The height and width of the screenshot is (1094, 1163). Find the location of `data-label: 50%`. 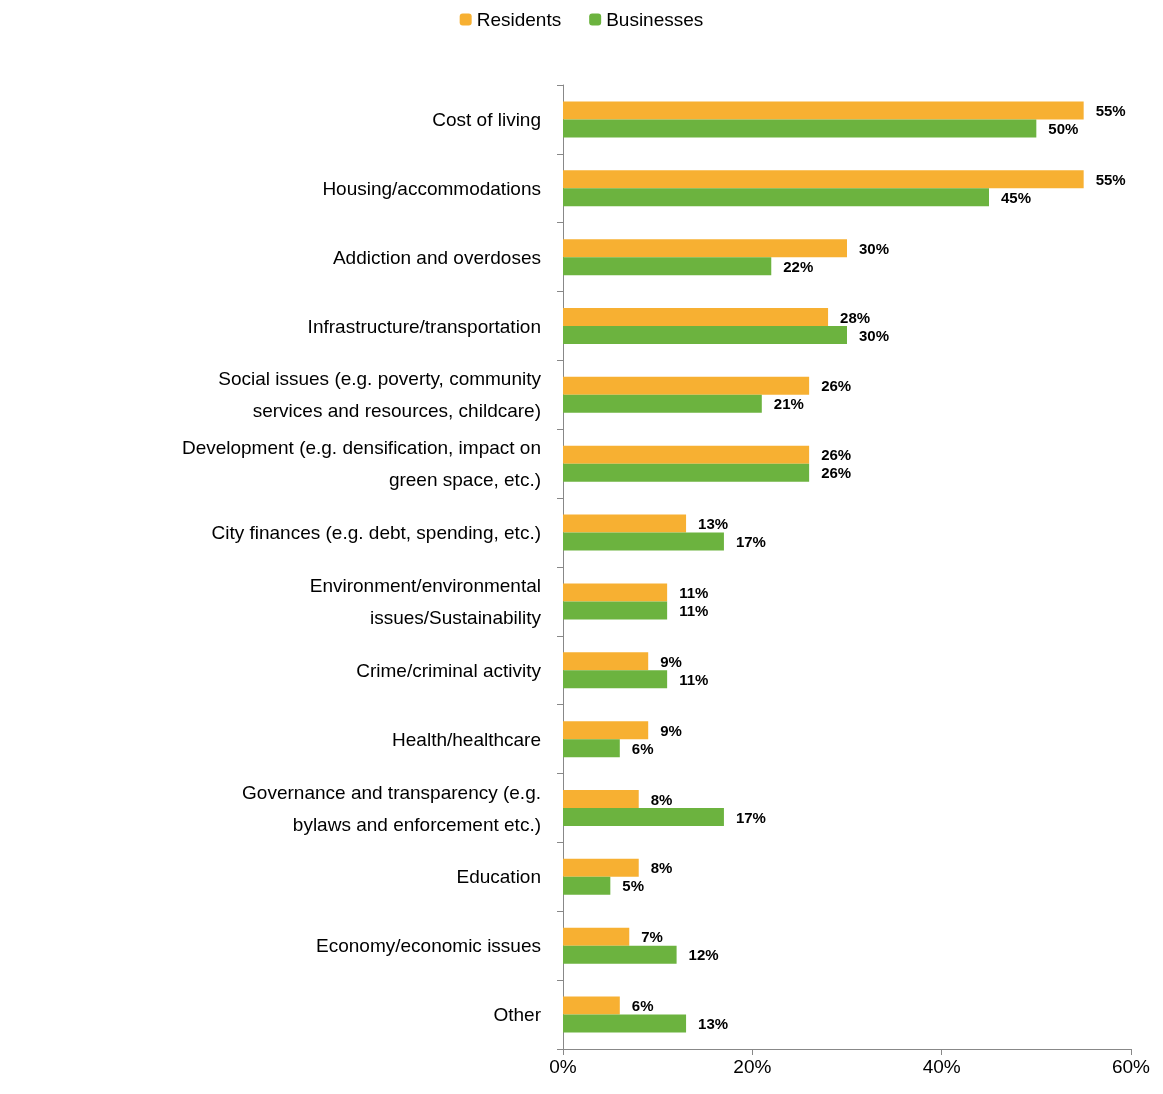

data-label: 50% is located at coordinates (1063, 128).